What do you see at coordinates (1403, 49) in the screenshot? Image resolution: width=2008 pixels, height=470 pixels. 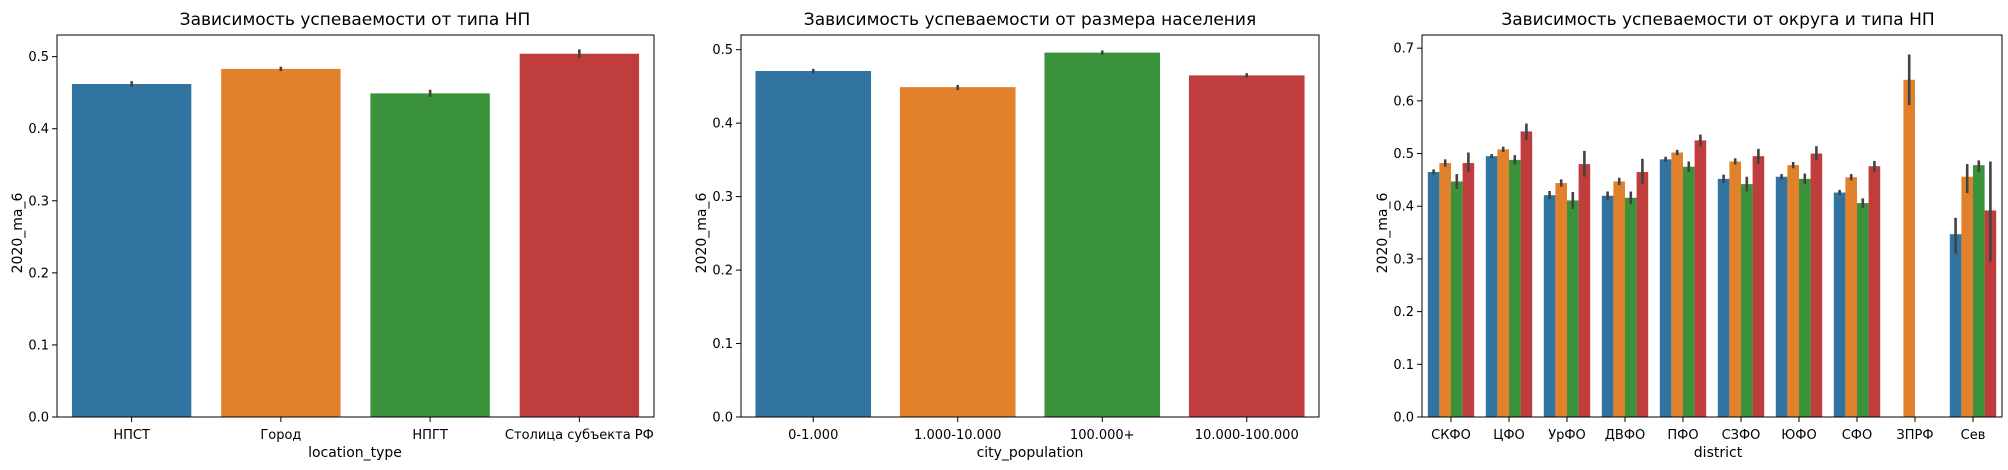 I see `y-tick-label: 0.7` at bounding box center [1403, 49].